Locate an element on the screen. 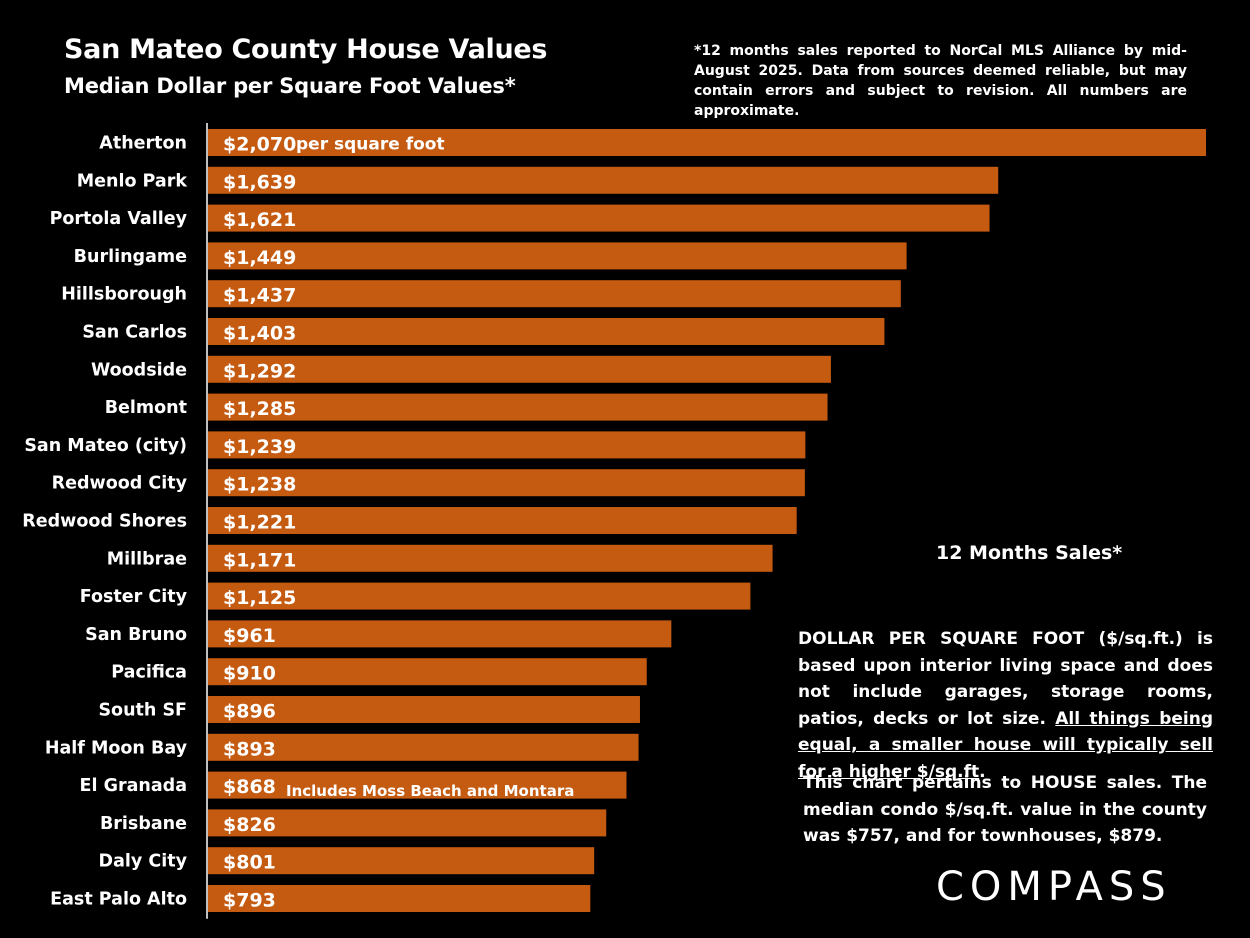 The width and height of the screenshot is (1250, 938). category-label: Redwood Shores is located at coordinates (104, 522).